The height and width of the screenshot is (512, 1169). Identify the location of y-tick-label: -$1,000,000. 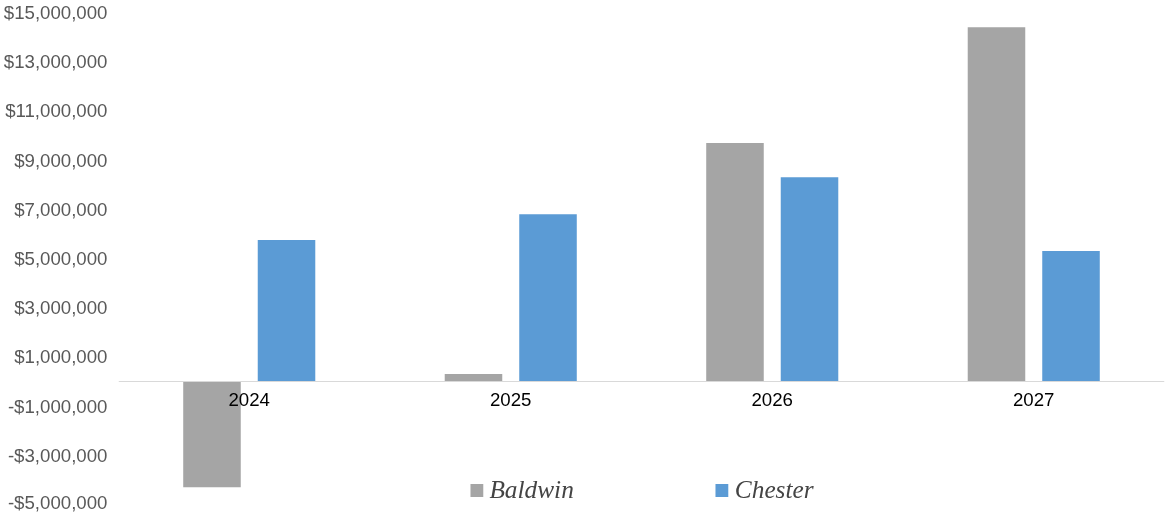
(57, 406).